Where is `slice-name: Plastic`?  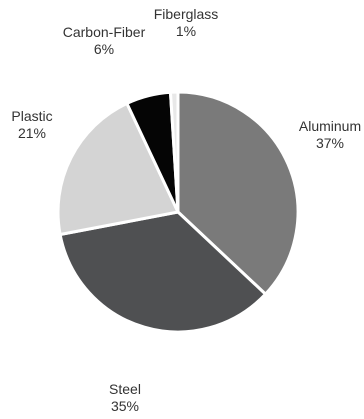 slice-name: Plastic is located at coordinates (32, 116).